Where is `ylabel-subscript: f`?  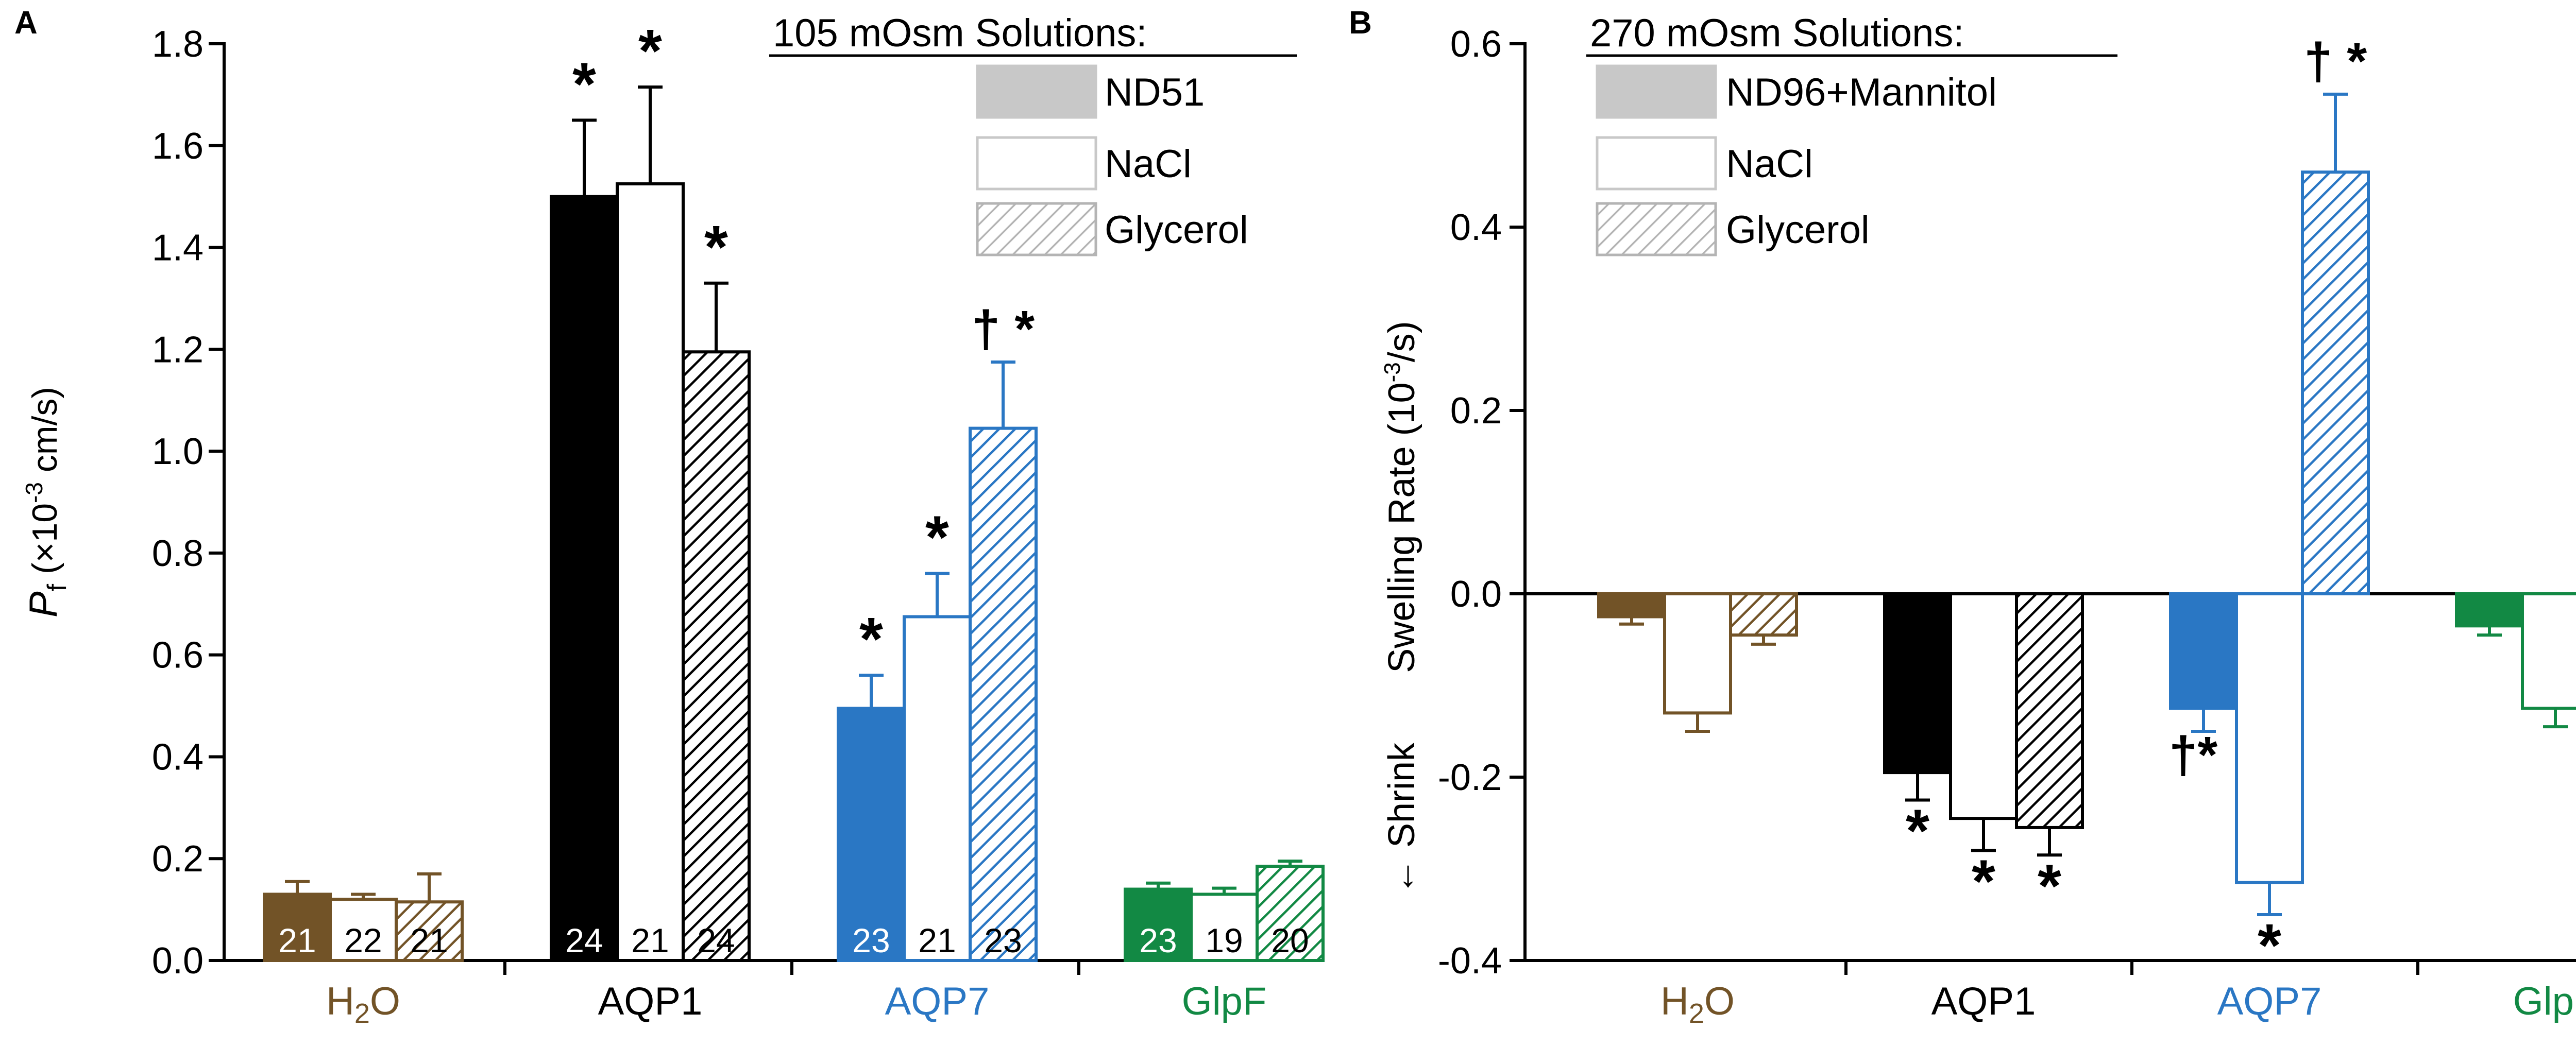
ylabel-subscript: f is located at coordinates (57, 587).